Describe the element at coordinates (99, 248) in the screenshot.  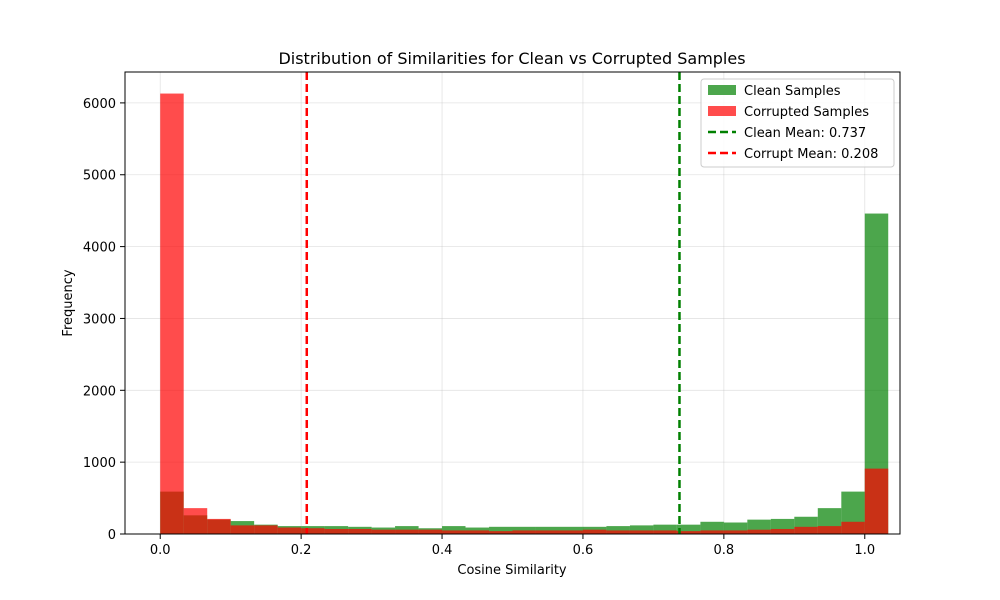
I see `y-tick-label: 4000` at that location.